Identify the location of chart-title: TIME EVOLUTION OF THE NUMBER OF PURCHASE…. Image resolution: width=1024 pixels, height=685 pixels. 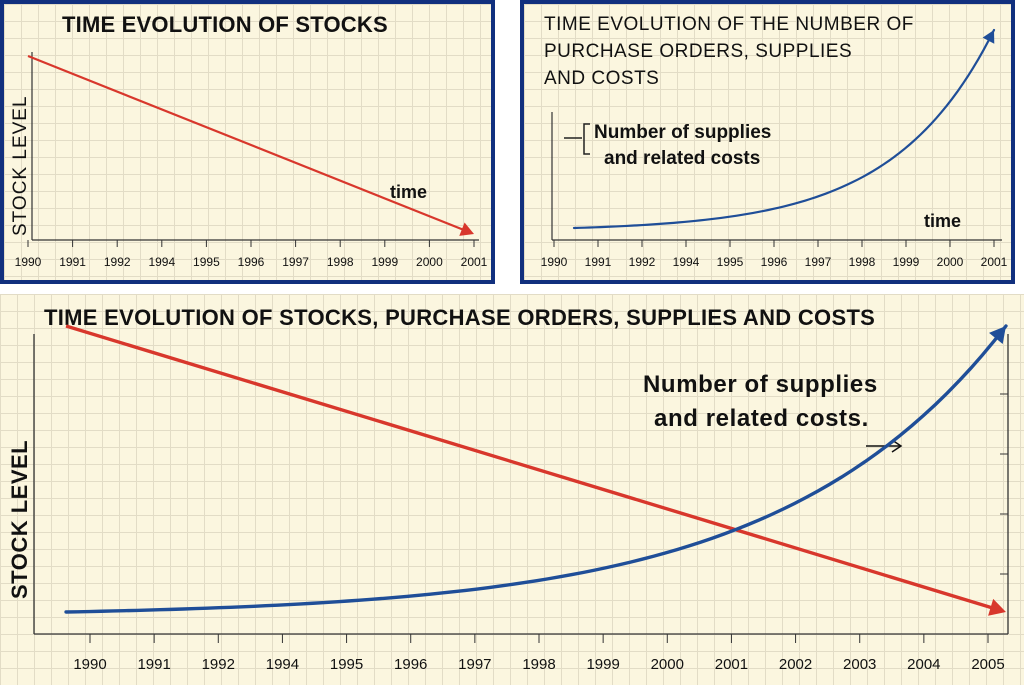
(729, 51).